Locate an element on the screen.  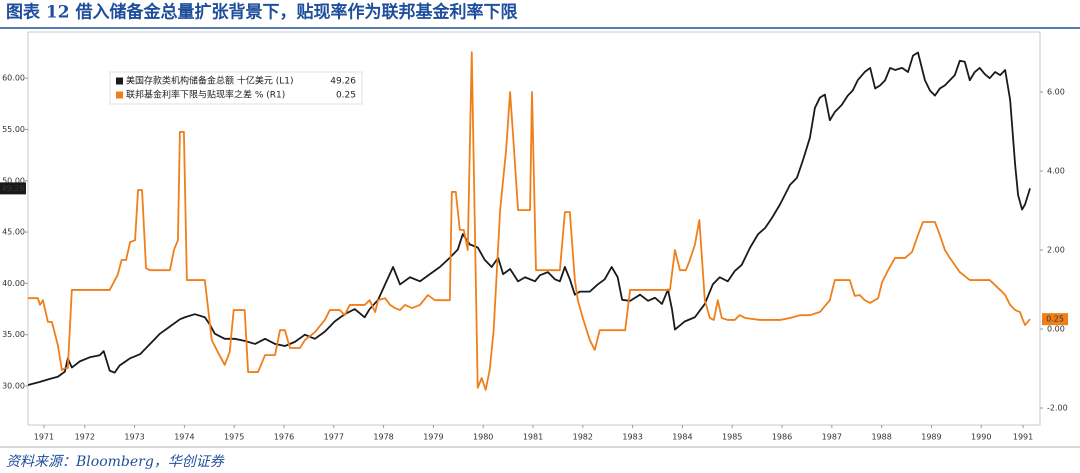
y-tick-label: 55.00 is located at coordinates (13, 129).